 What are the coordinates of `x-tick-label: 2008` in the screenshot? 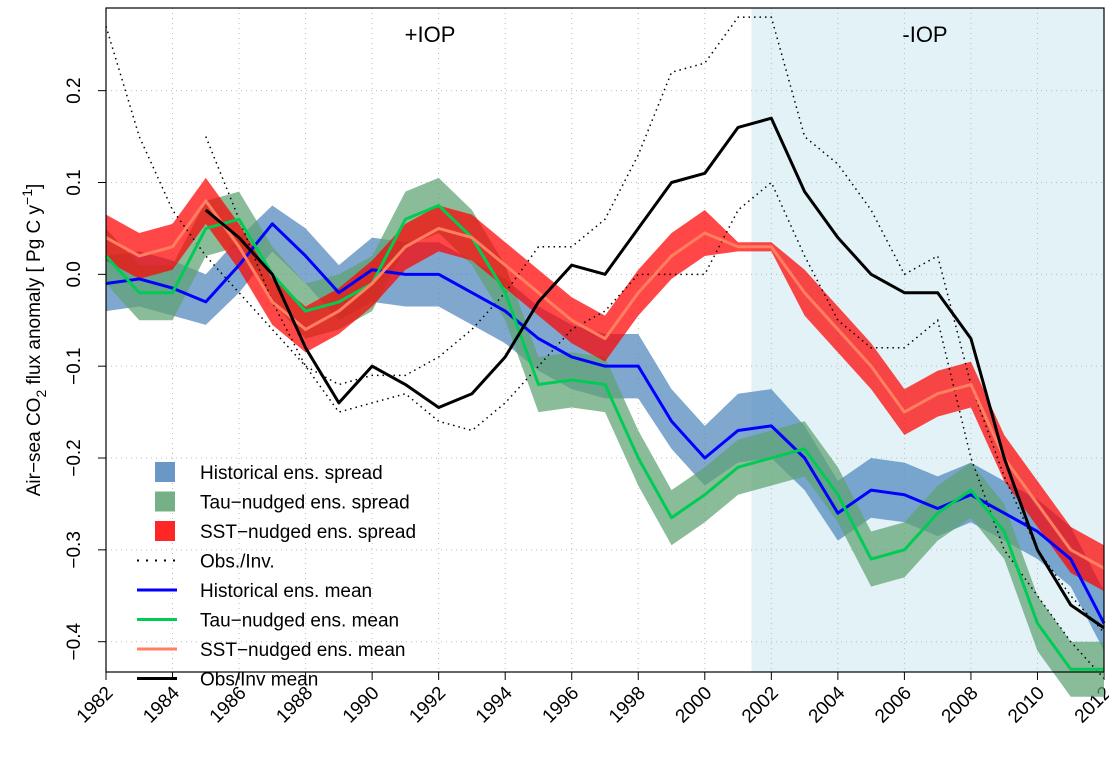 It's located at (960, 705).